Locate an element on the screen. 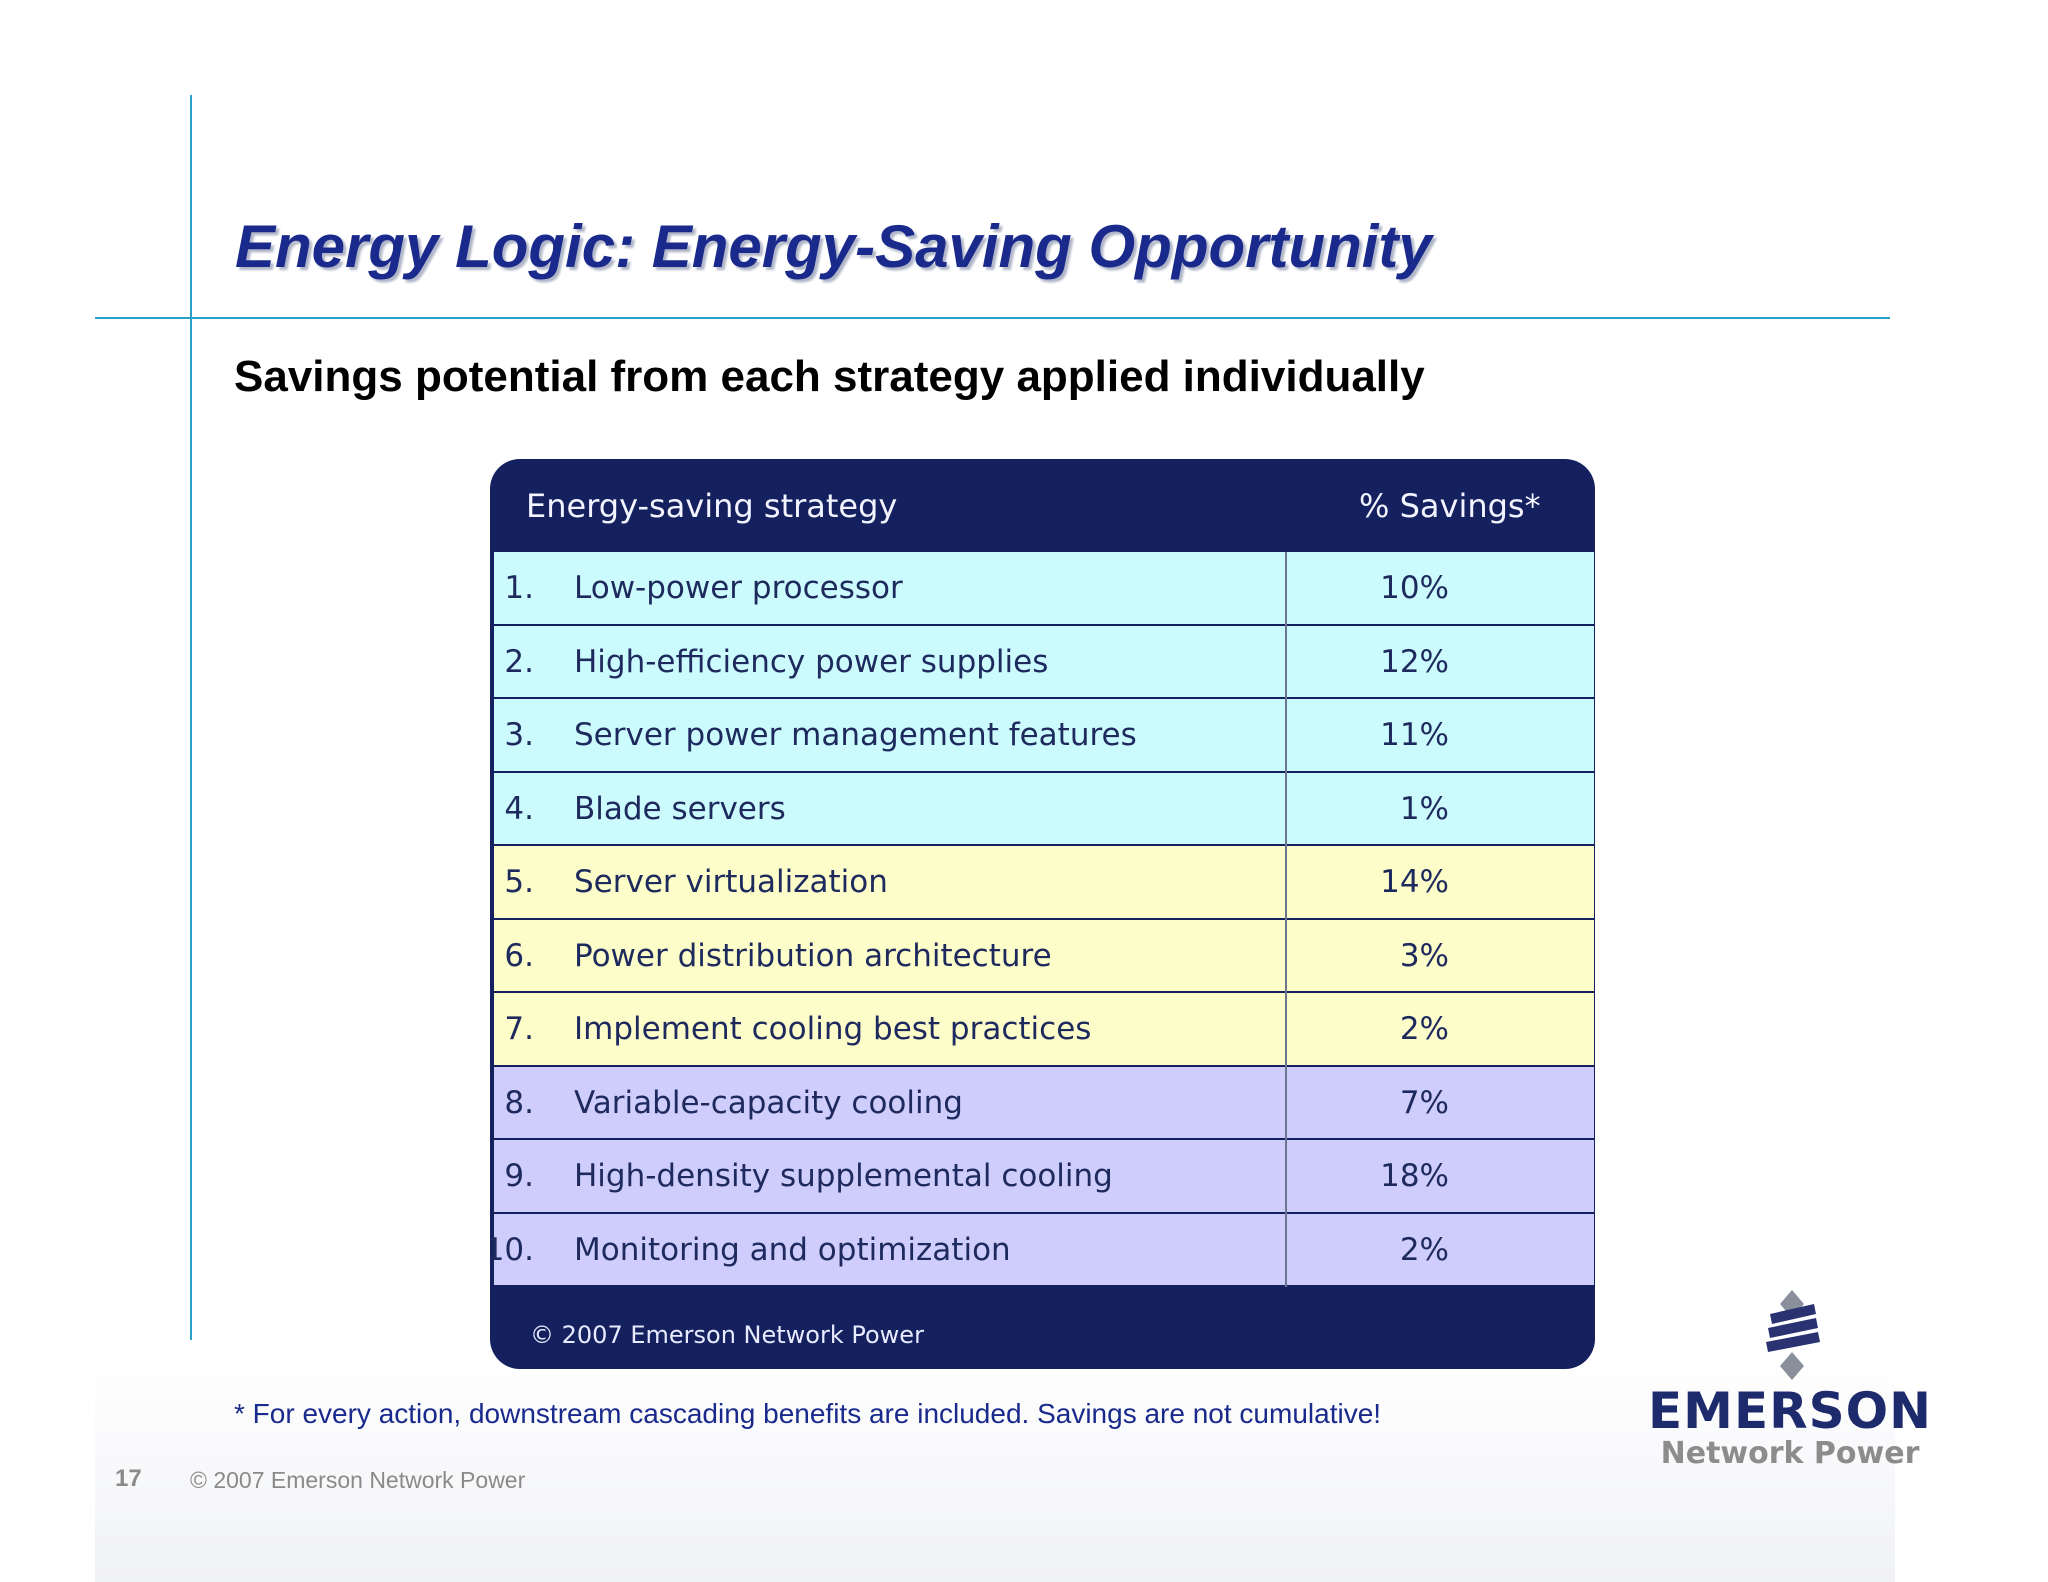  horizontal-rule is located at coordinates (992, 318).